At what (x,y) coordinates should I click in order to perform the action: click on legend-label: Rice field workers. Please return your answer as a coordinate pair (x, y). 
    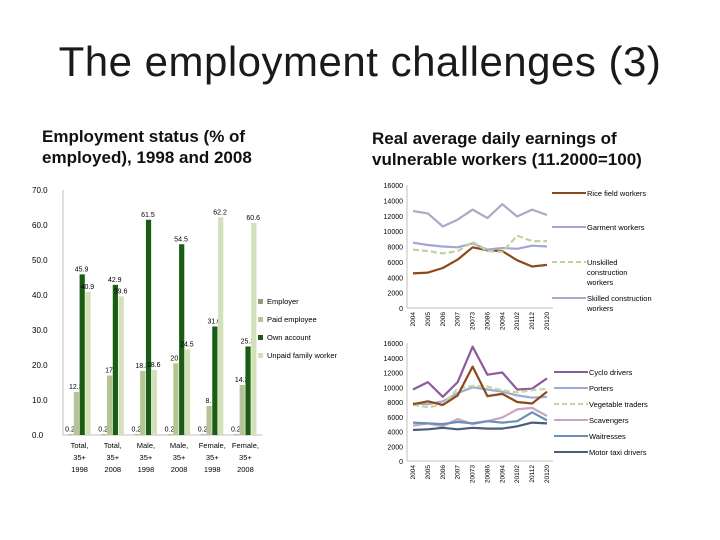
    Looking at the image, I should click on (616, 193).